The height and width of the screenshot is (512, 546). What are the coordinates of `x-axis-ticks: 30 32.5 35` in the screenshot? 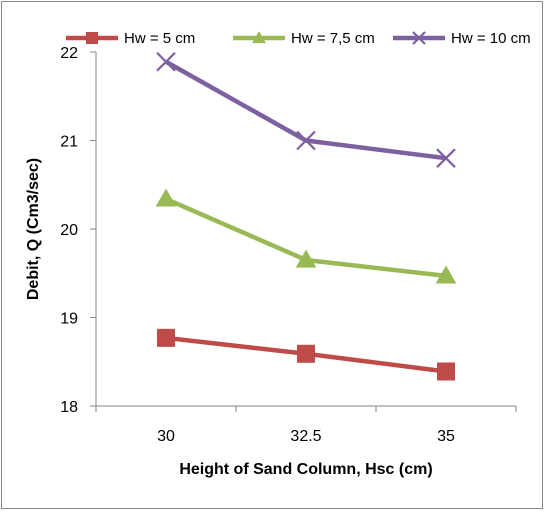 It's located at (306, 425).